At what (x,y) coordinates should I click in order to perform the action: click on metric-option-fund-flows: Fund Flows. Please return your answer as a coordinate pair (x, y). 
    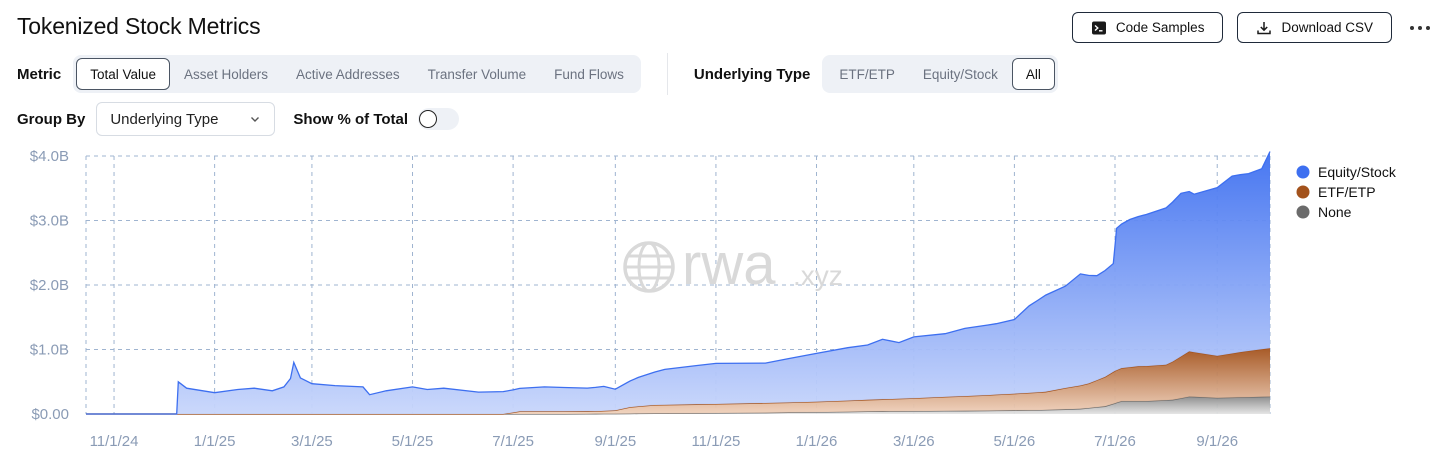
    Looking at the image, I should click on (589, 74).